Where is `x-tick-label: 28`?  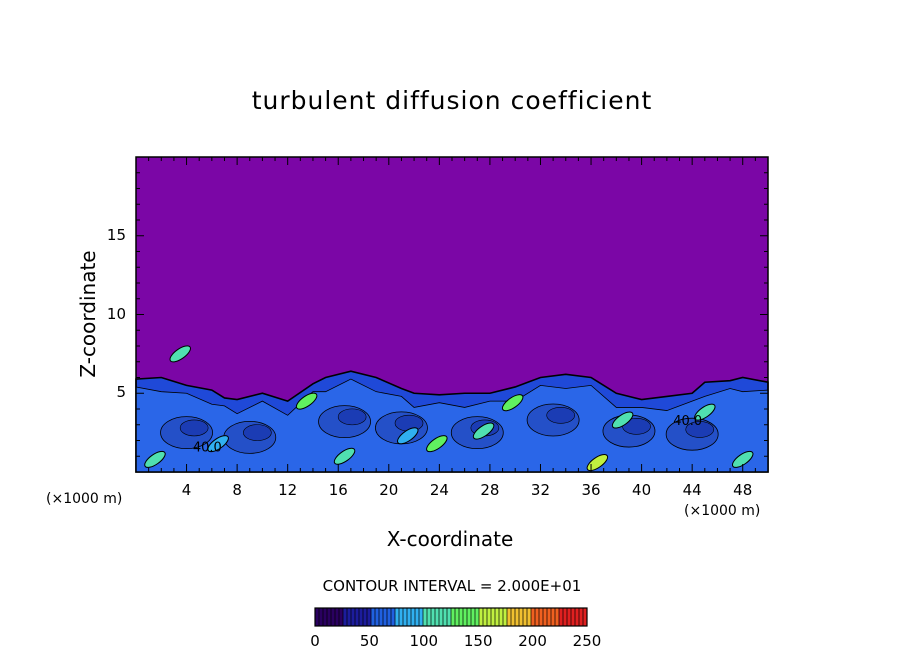 x-tick-label: 28 is located at coordinates (490, 490).